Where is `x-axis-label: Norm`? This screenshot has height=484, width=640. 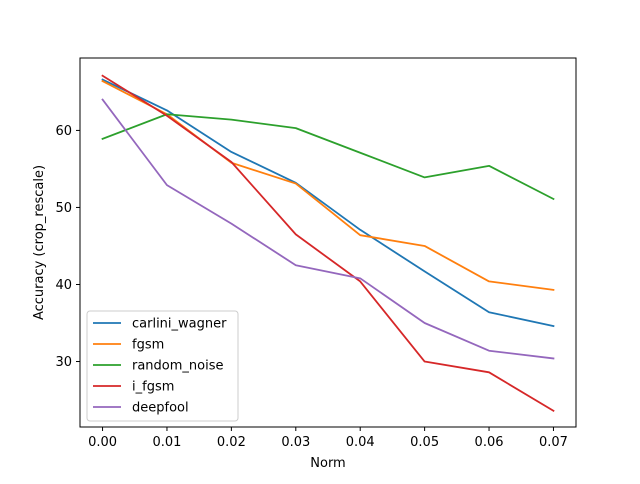
x-axis-label: Norm is located at coordinates (327, 463).